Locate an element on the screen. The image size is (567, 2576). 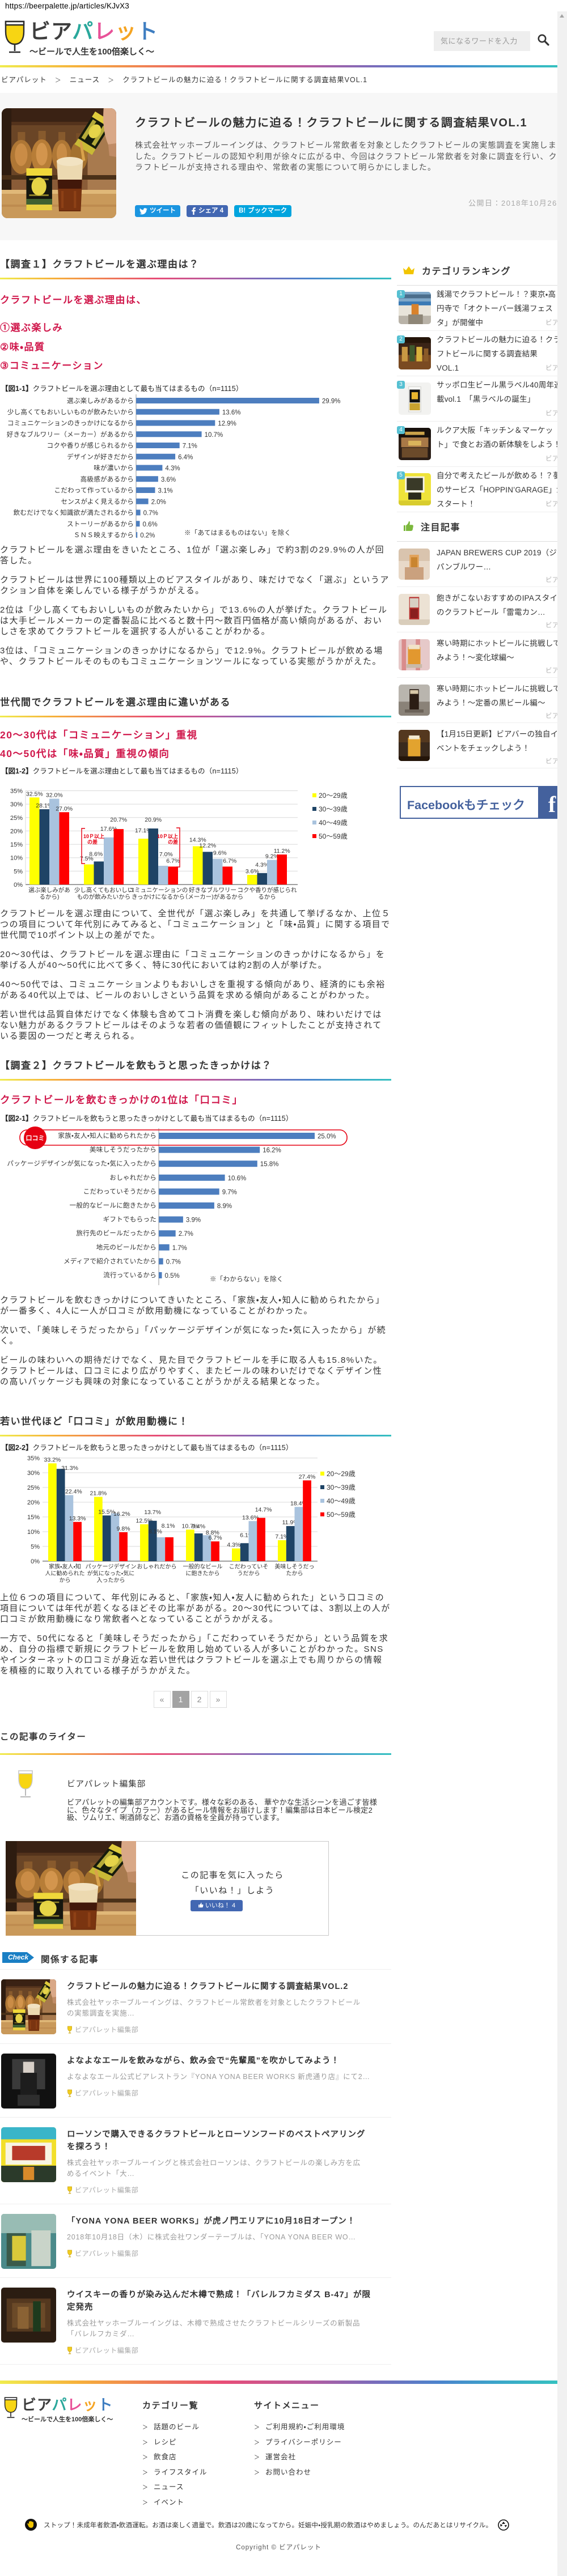
svg-text: デザインが好きだから is located at coordinates (100, 456).